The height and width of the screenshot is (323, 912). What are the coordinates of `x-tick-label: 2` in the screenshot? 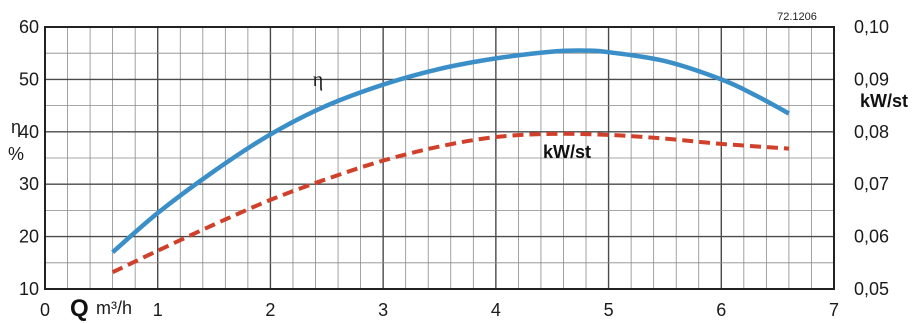 It's located at (270, 310).